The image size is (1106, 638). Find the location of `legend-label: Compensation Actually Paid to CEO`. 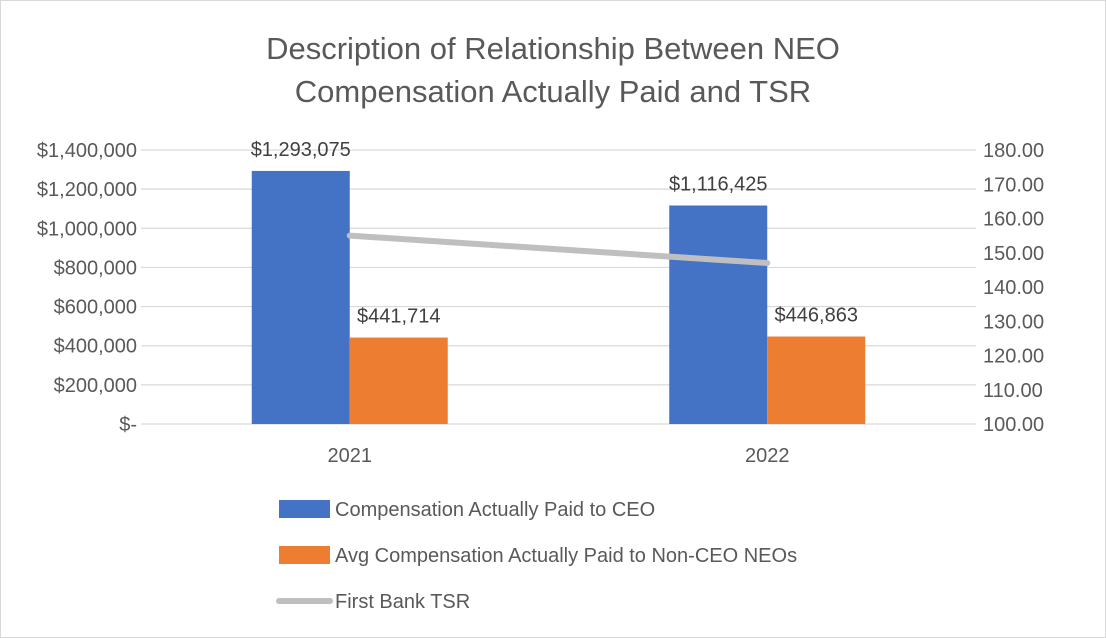

legend-label: Compensation Actually Paid to CEO is located at coordinates (495, 510).